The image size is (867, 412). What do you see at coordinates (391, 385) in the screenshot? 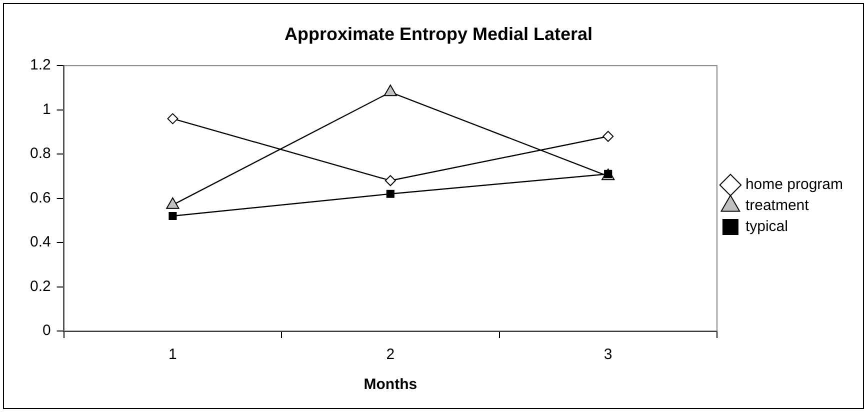
I see `x-axis-title: Months` at bounding box center [391, 385].